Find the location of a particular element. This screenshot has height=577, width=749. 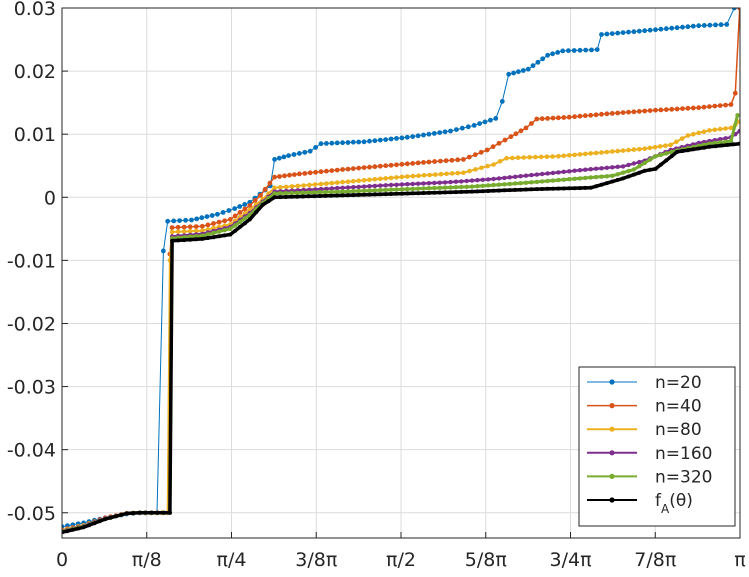

x-tick-label-7: 7/8π is located at coordinates (655, 560).